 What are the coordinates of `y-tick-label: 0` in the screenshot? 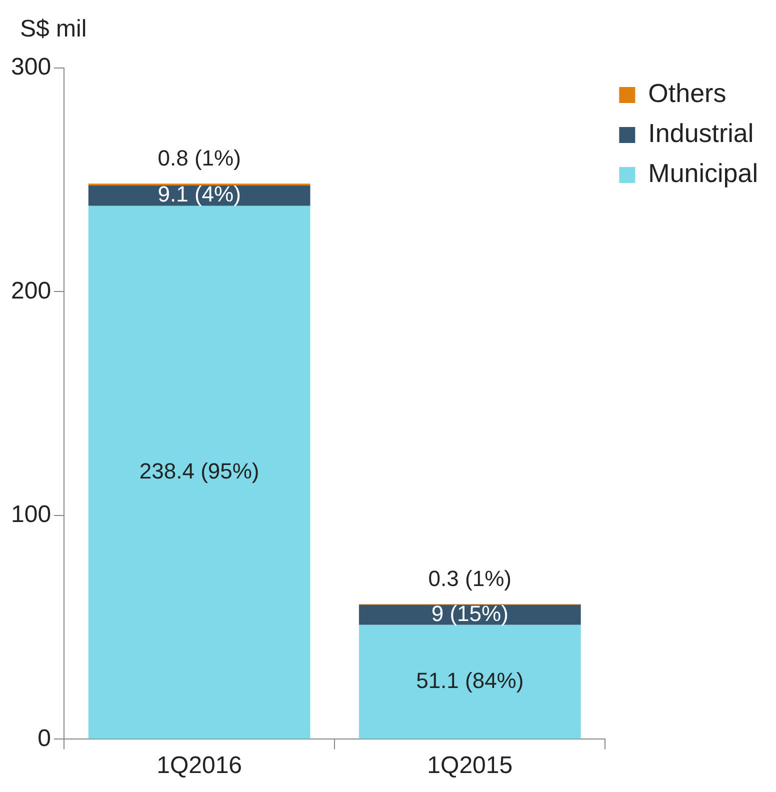 It's located at (45, 738).